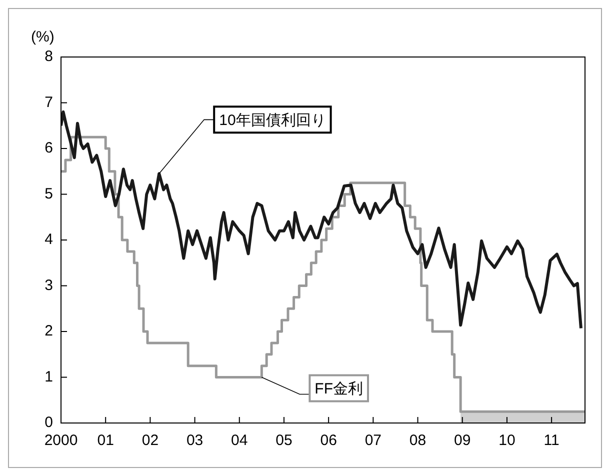 Image resolution: width=610 pixels, height=476 pixels. What do you see at coordinates (373, 441) in the screenshot?
I see `x-tick-label: 07` at bounding box center [373, 441].